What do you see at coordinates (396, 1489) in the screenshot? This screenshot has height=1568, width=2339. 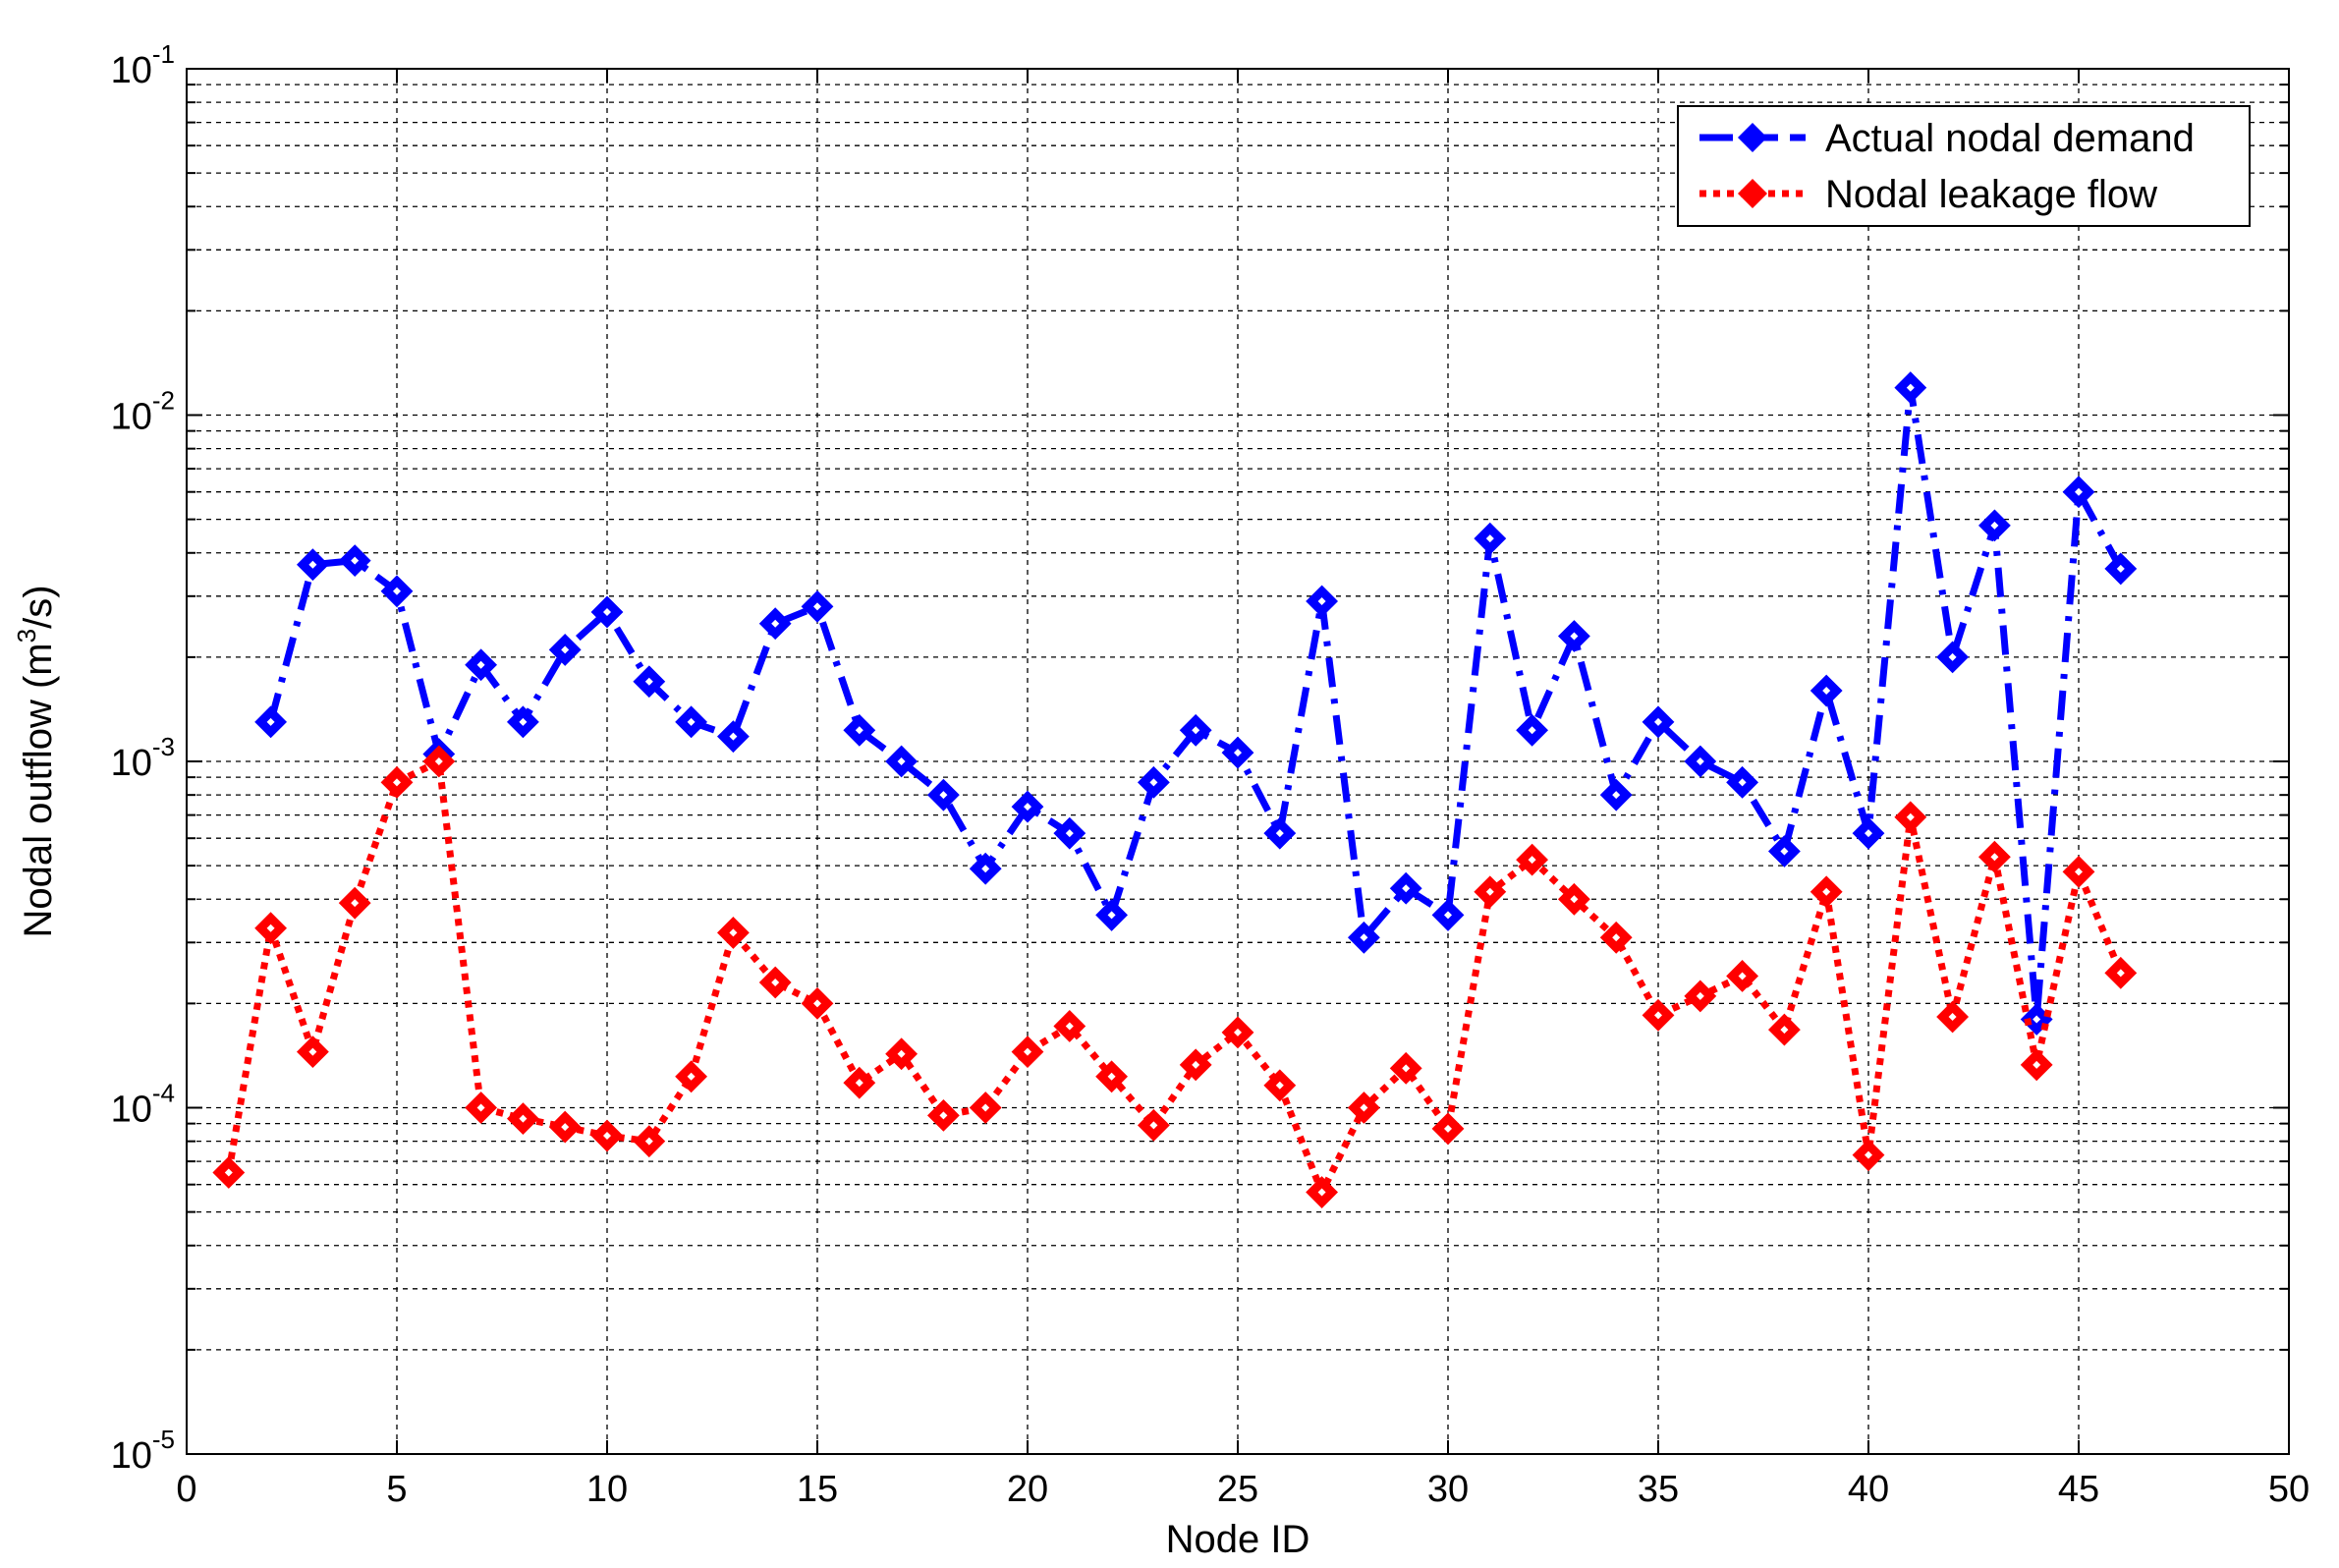 I see `x-tick-label: 5` at bounding box center [396, 1489].